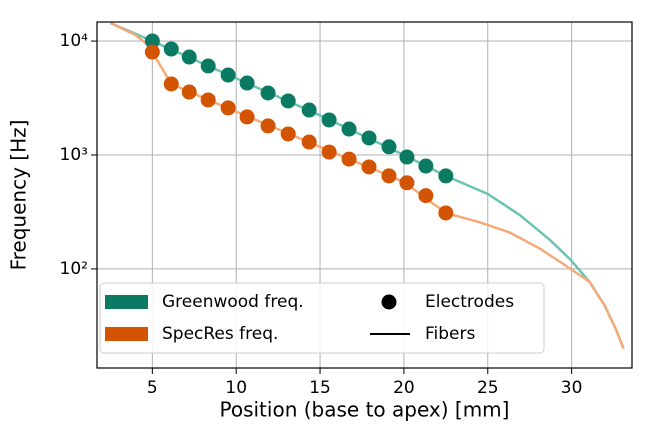 This screenshot has width=646, height=431. What do you see at coordinates (322, 318) in the screenshot?
I see `legend-box` at bounding box center [322, 318].